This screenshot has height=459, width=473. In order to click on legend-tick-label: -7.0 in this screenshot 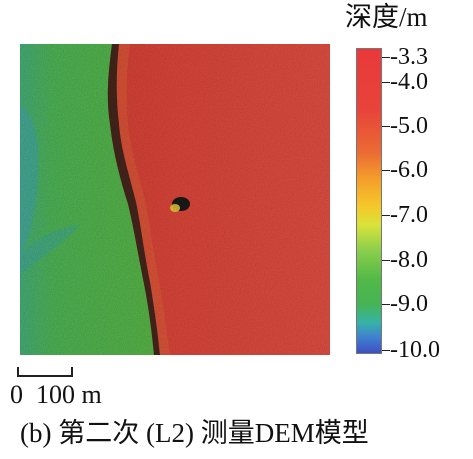, I will do `click(409, 215)`.